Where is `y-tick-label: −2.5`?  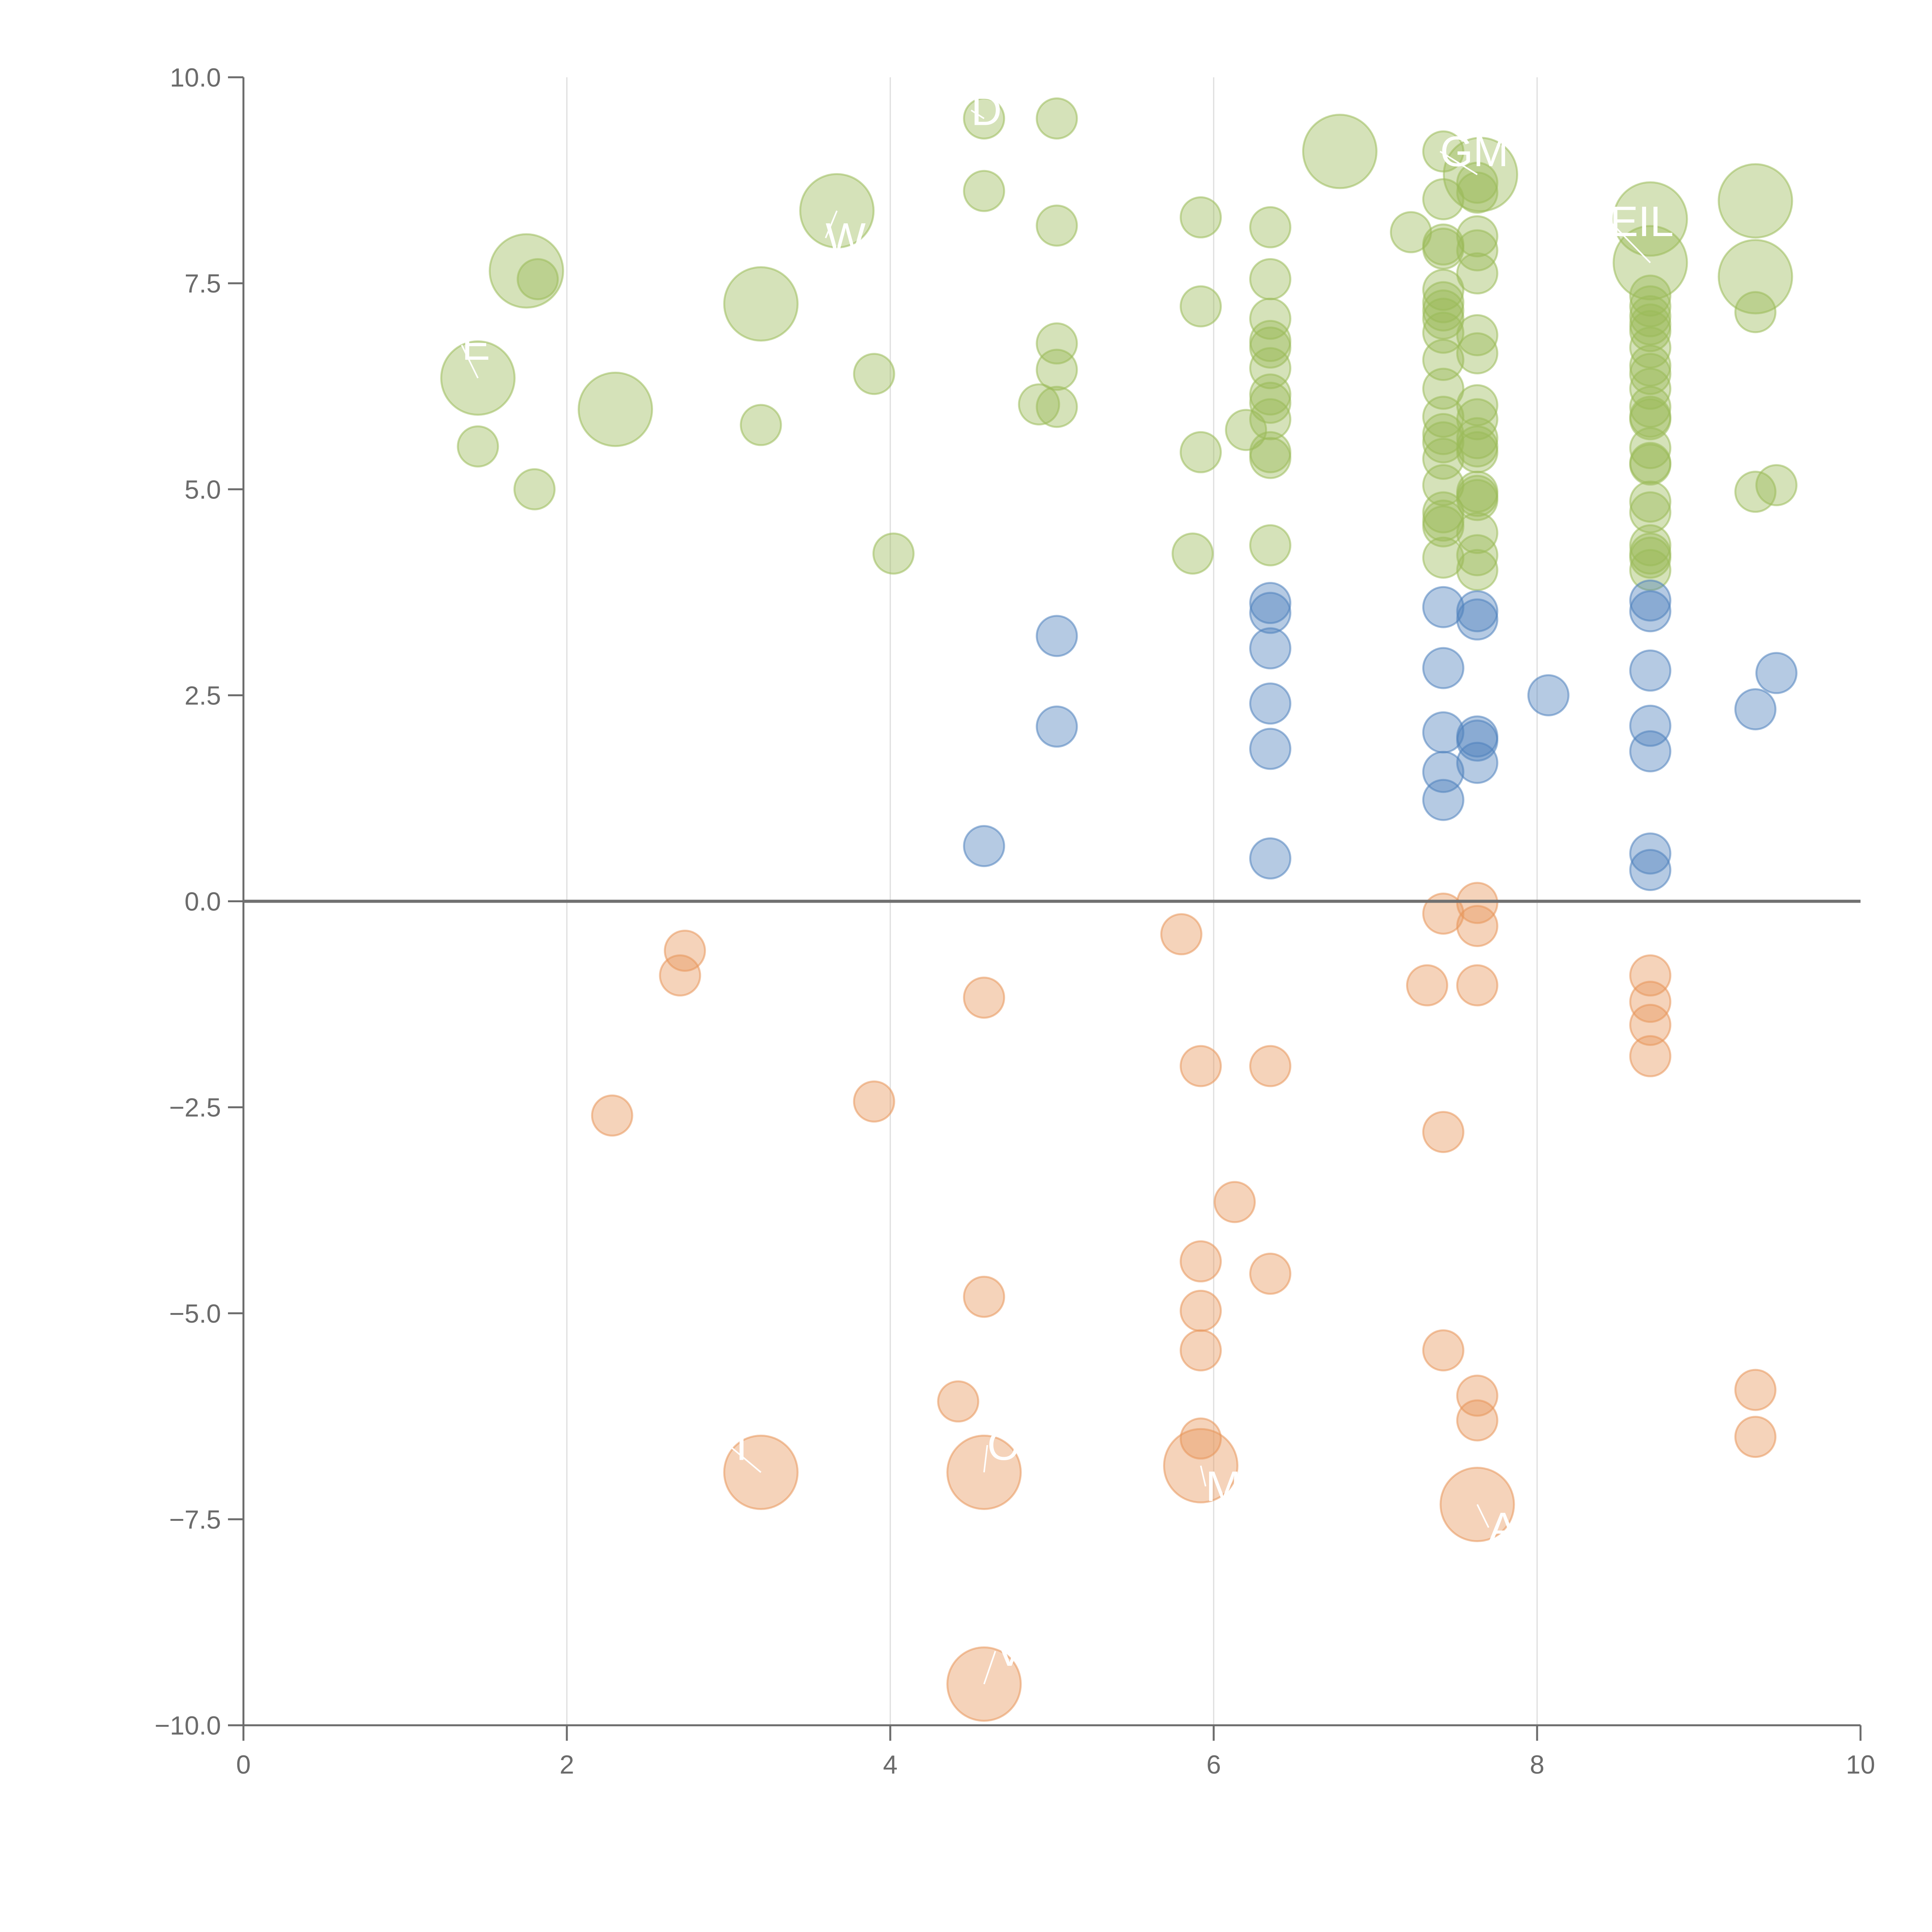
y-tick-label: −2.5 is located at coordinates (195, 1107).